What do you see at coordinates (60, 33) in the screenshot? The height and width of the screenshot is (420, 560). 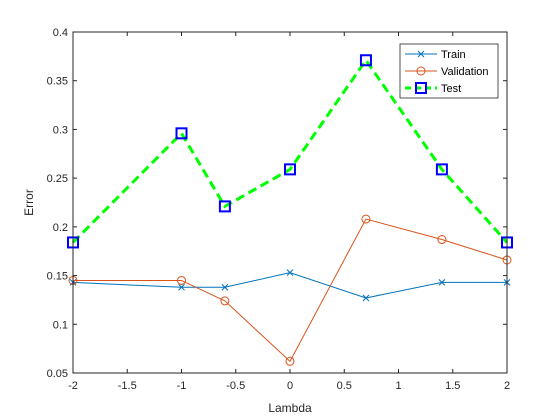 I see `y-tick-label: 0.4` at bounding box center [60, 33].